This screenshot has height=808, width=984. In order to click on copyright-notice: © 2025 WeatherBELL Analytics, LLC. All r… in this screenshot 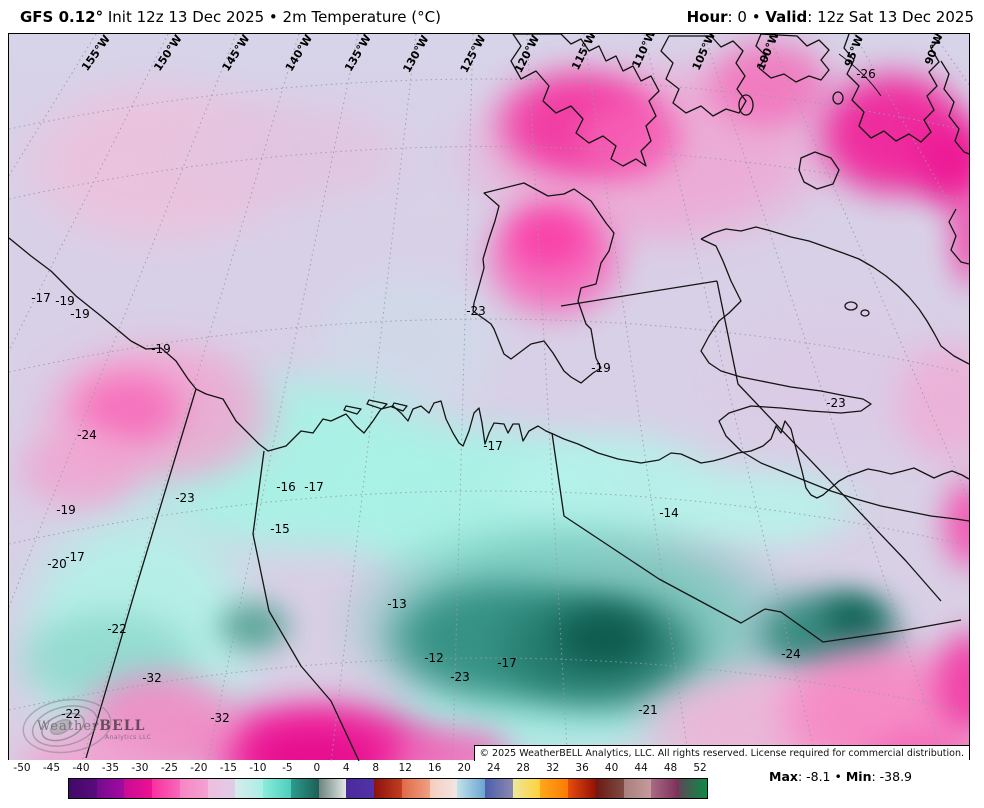, I will do `click(721, 753)`.